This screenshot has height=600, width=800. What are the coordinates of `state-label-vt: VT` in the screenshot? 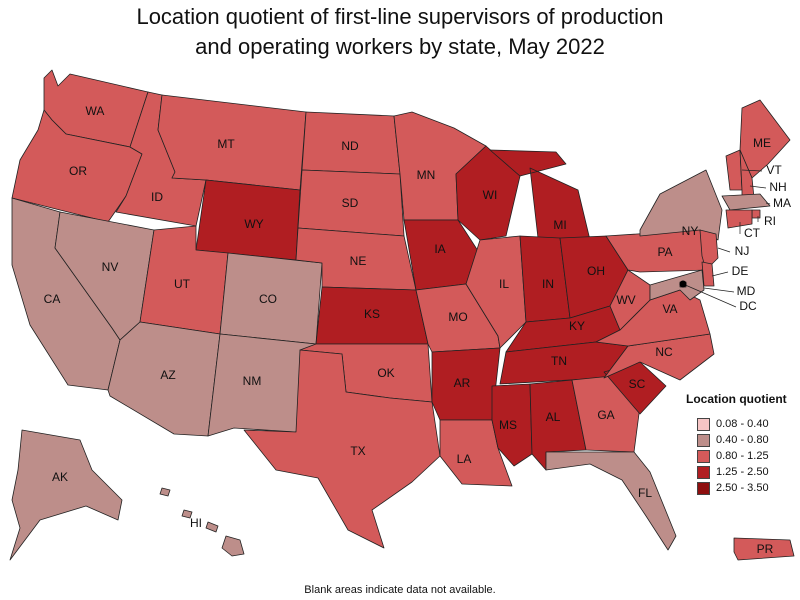 It's located at (774, 170).